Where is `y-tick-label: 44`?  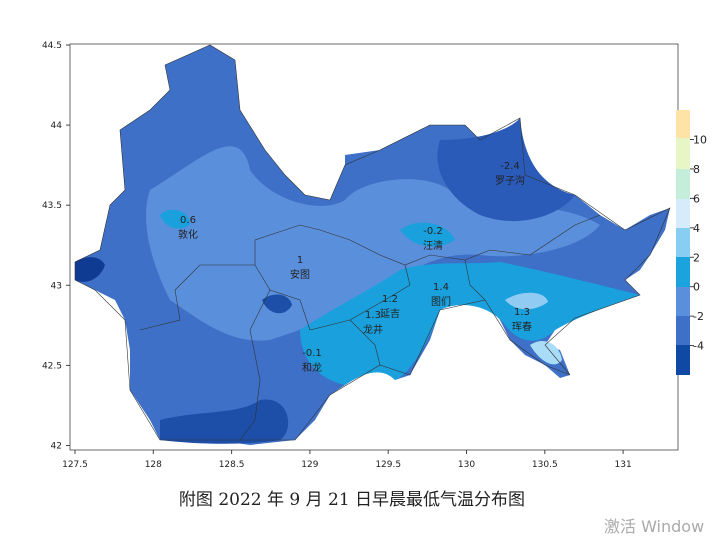
y-tick-label: 44 is located at coordinates (57, 126).